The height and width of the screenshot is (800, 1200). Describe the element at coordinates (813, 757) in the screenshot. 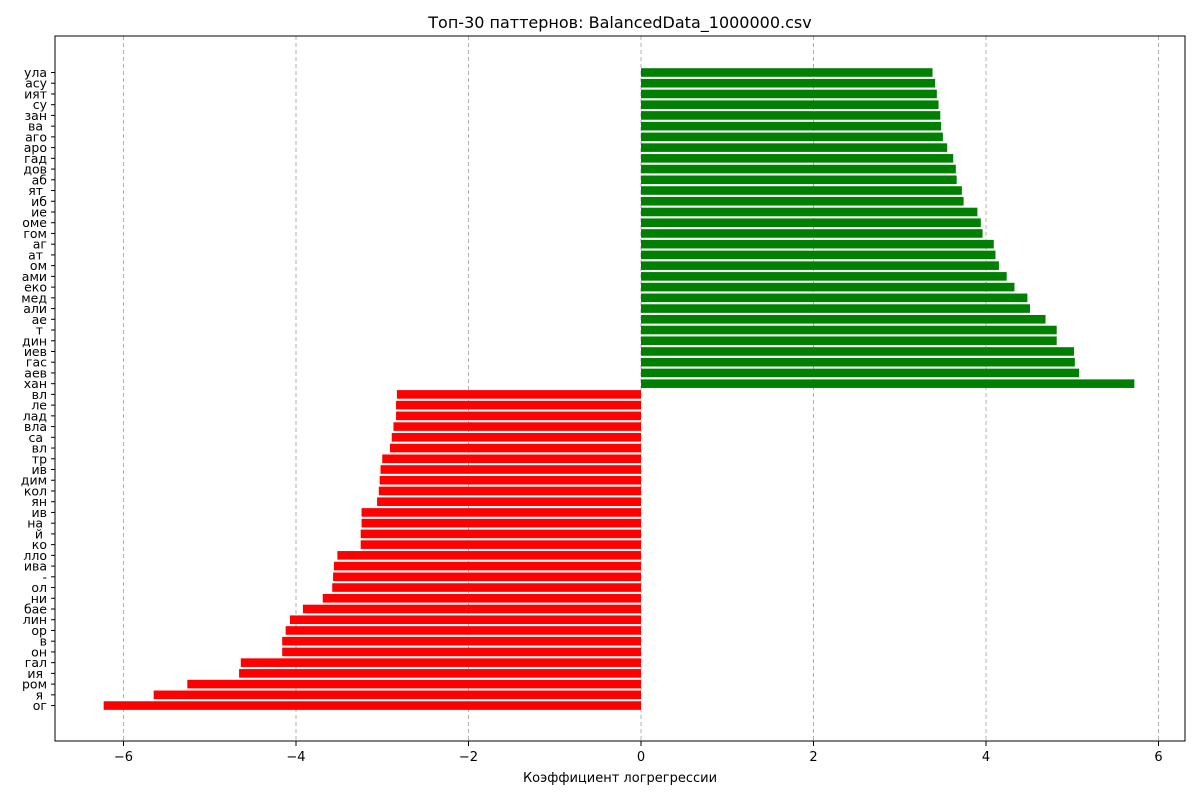

I see `x-tick-label: 2` at that location.